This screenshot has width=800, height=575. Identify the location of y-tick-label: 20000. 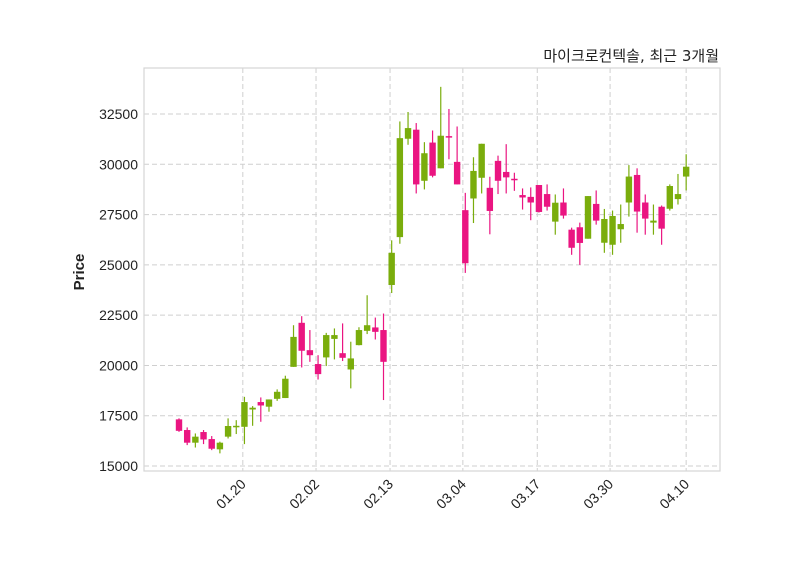
(118, 365).